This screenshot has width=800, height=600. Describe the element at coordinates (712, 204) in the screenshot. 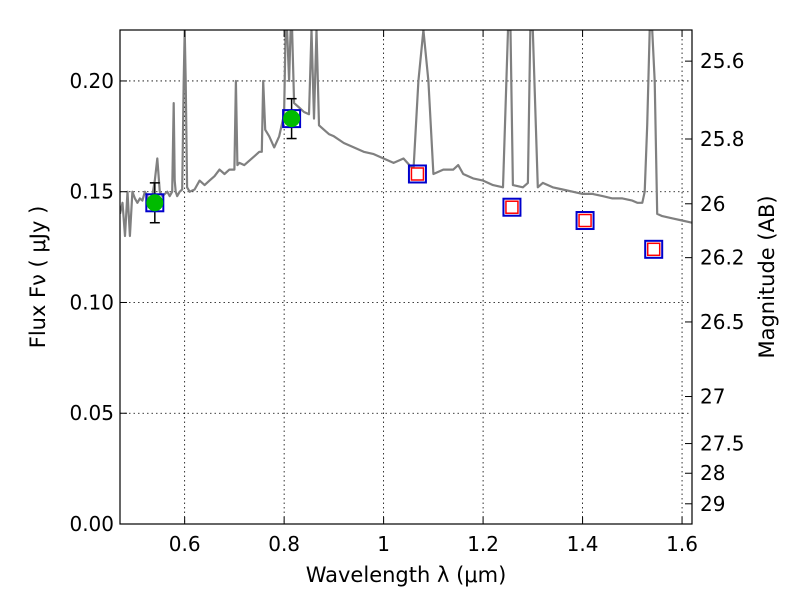

I see `y2-tick-label: 26` at that location.